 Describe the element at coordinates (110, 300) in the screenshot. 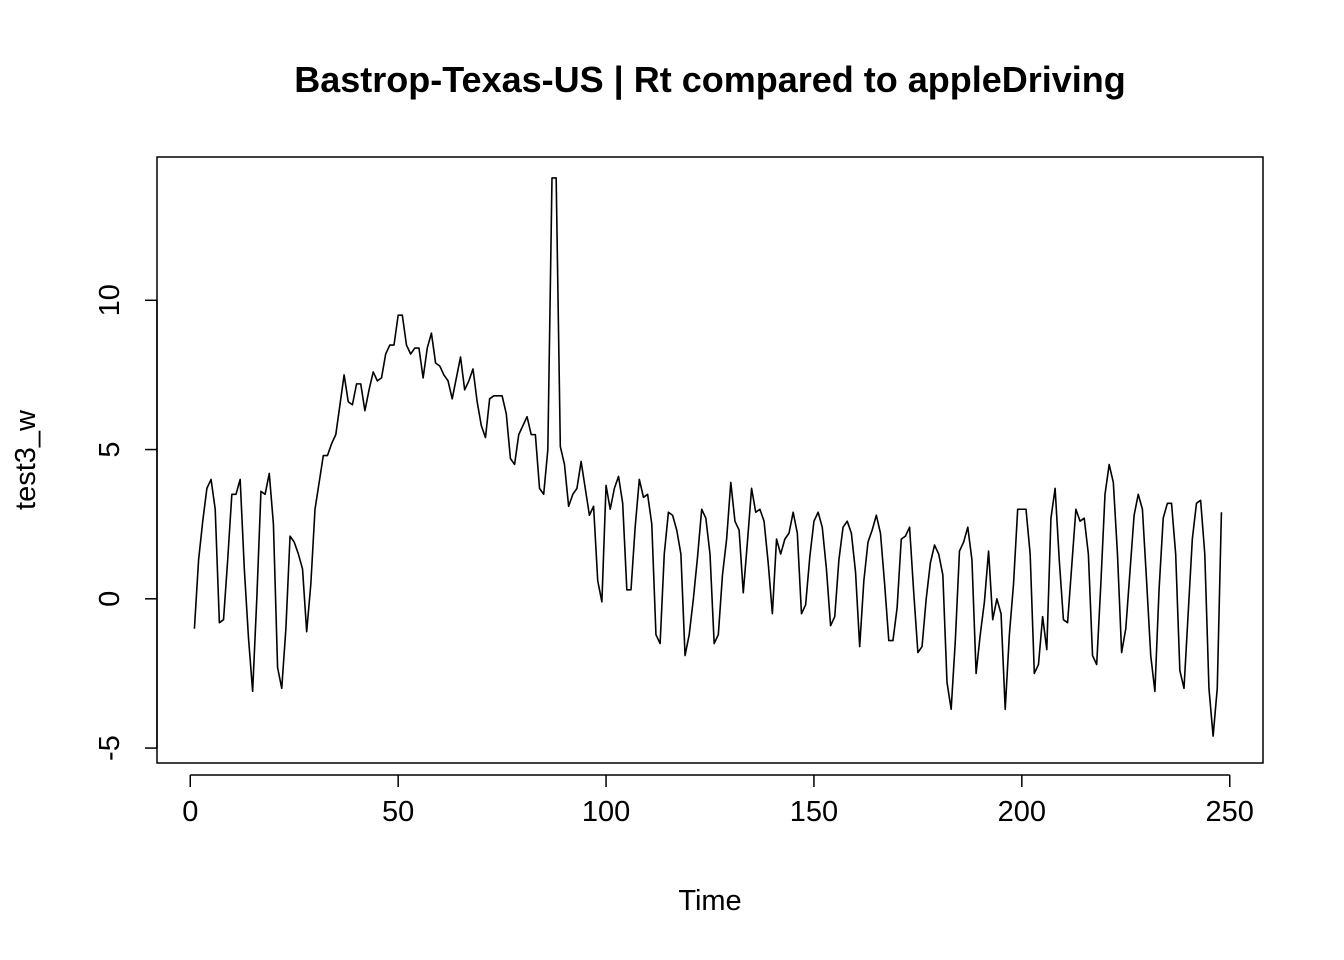

I see `y-tick-label: 10` at that location.